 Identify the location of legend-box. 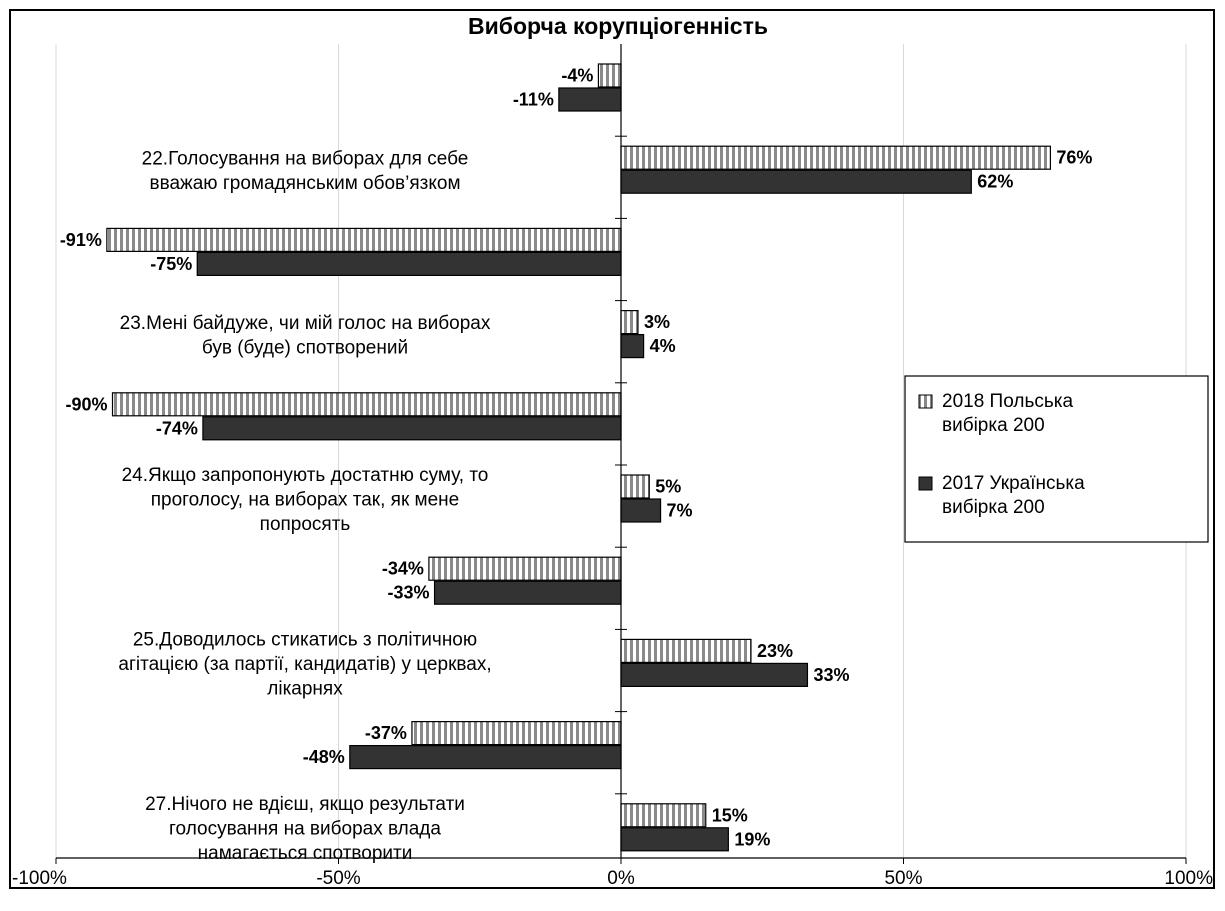
(1056, 459).